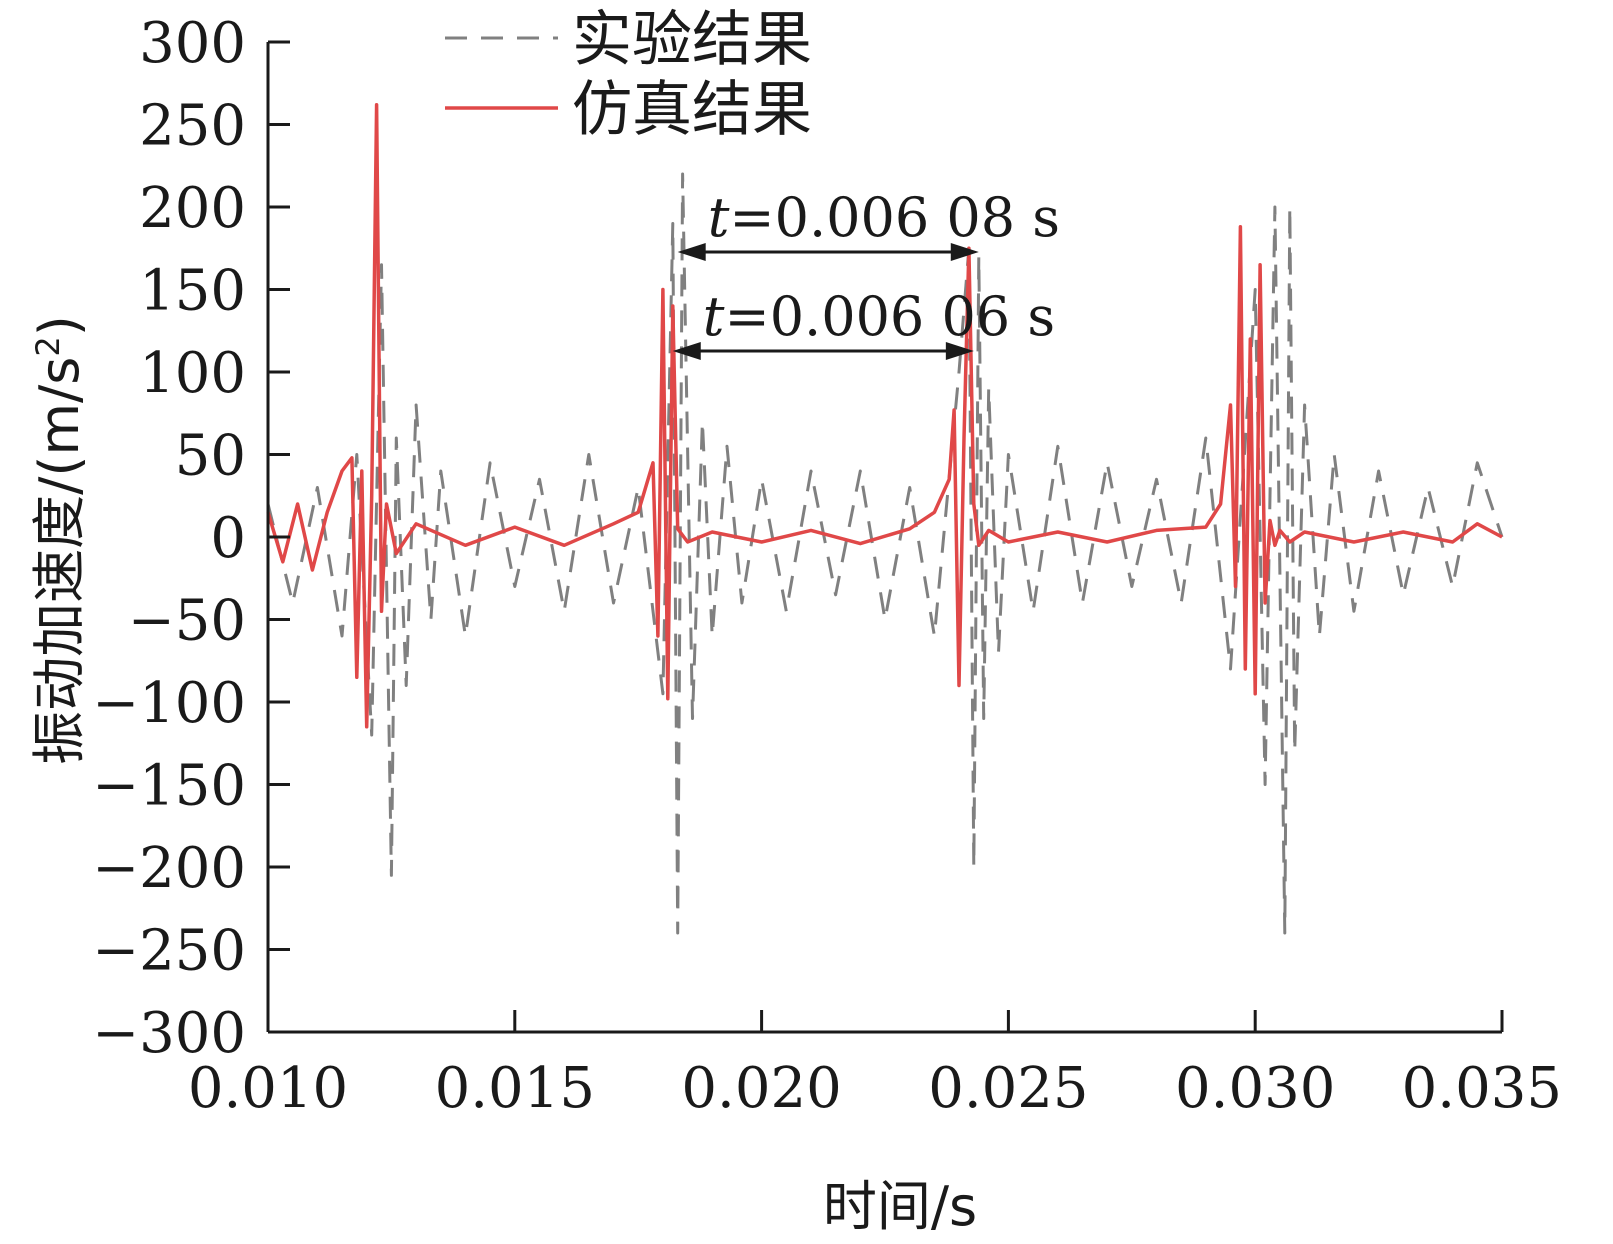 The image size is (1613, 1244). Describe the element at coordinates (192, 208) in the screenshot. I see `y-tick-label: 200` at that location.